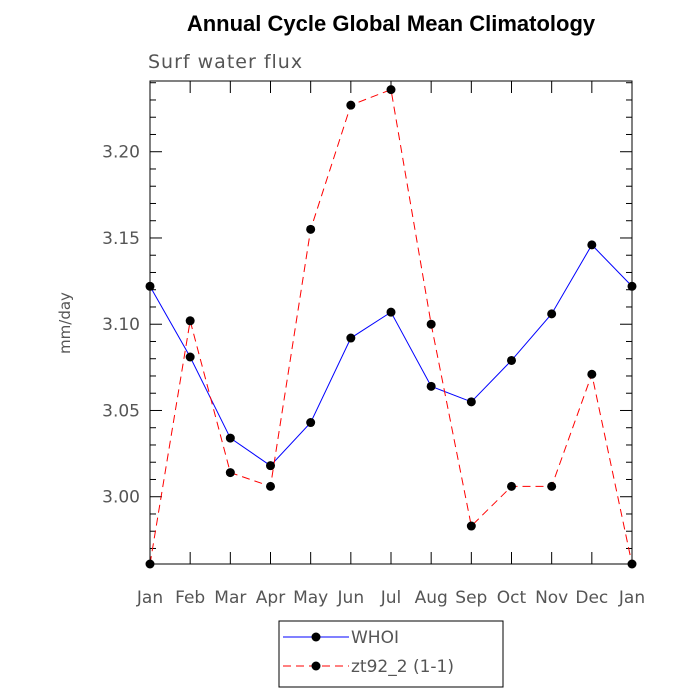 Image resolution: width=700 pixels, height=700 pixels. Describe the element at coordinates (121, 498) in the screenshot. I see `y-tick-label: 3.00` at that location.